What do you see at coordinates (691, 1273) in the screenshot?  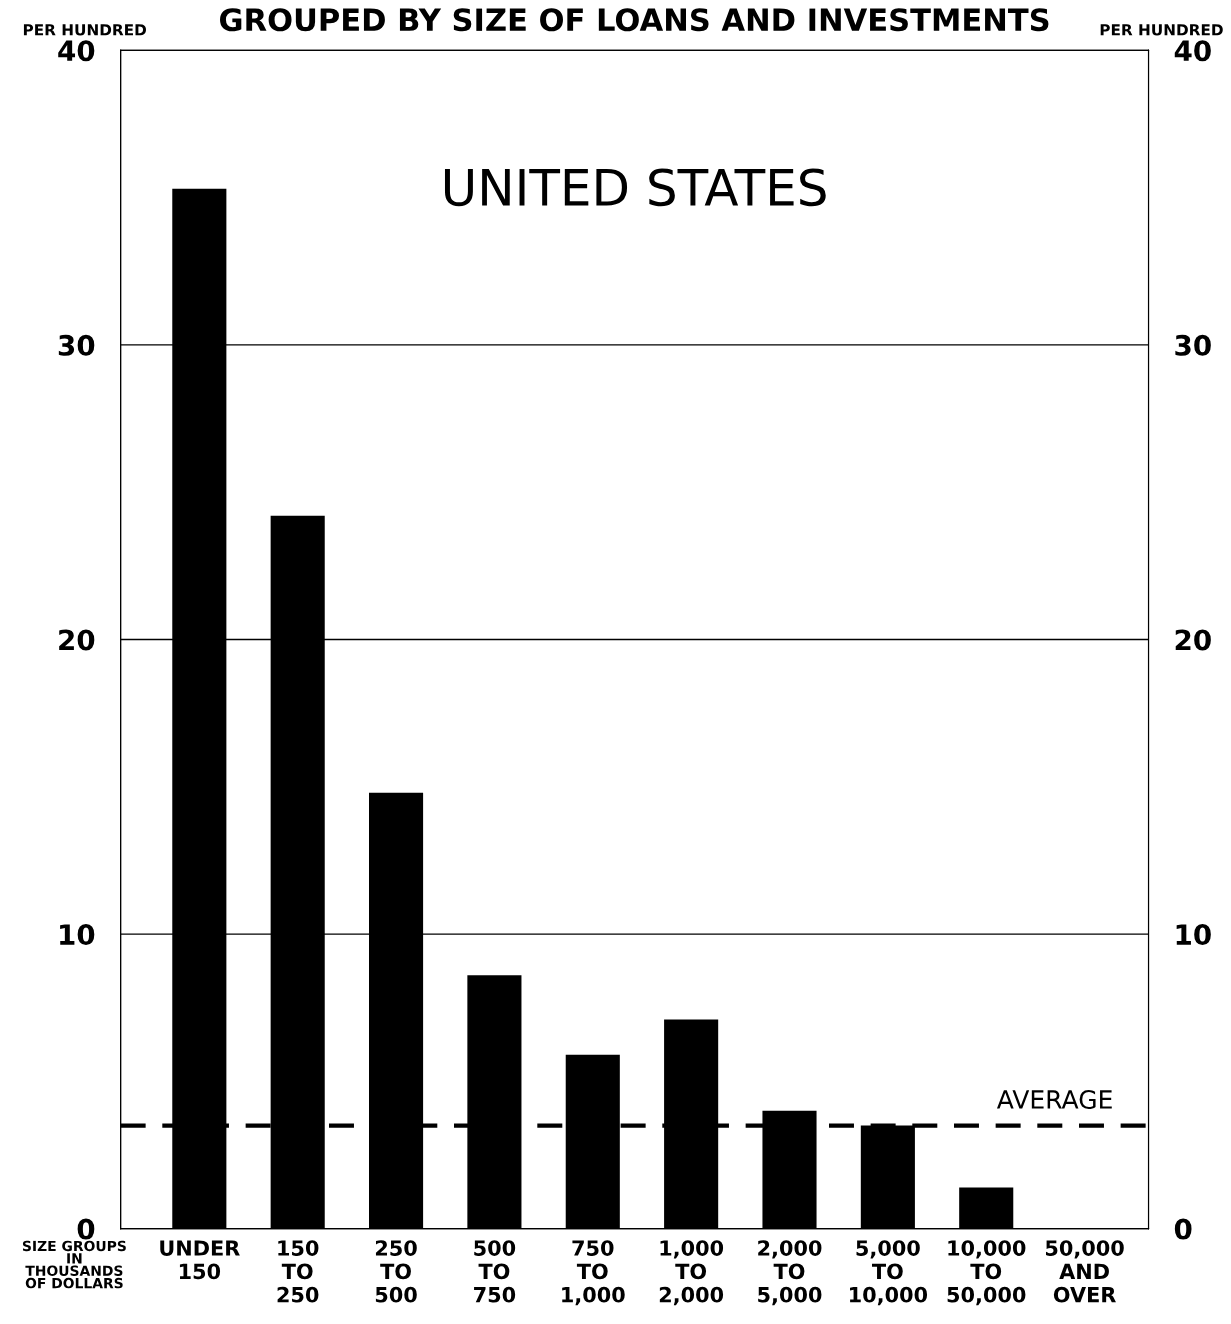 I see `x-tick-label: 1,000 TO 2,000` at bounding box center [691, 1273].